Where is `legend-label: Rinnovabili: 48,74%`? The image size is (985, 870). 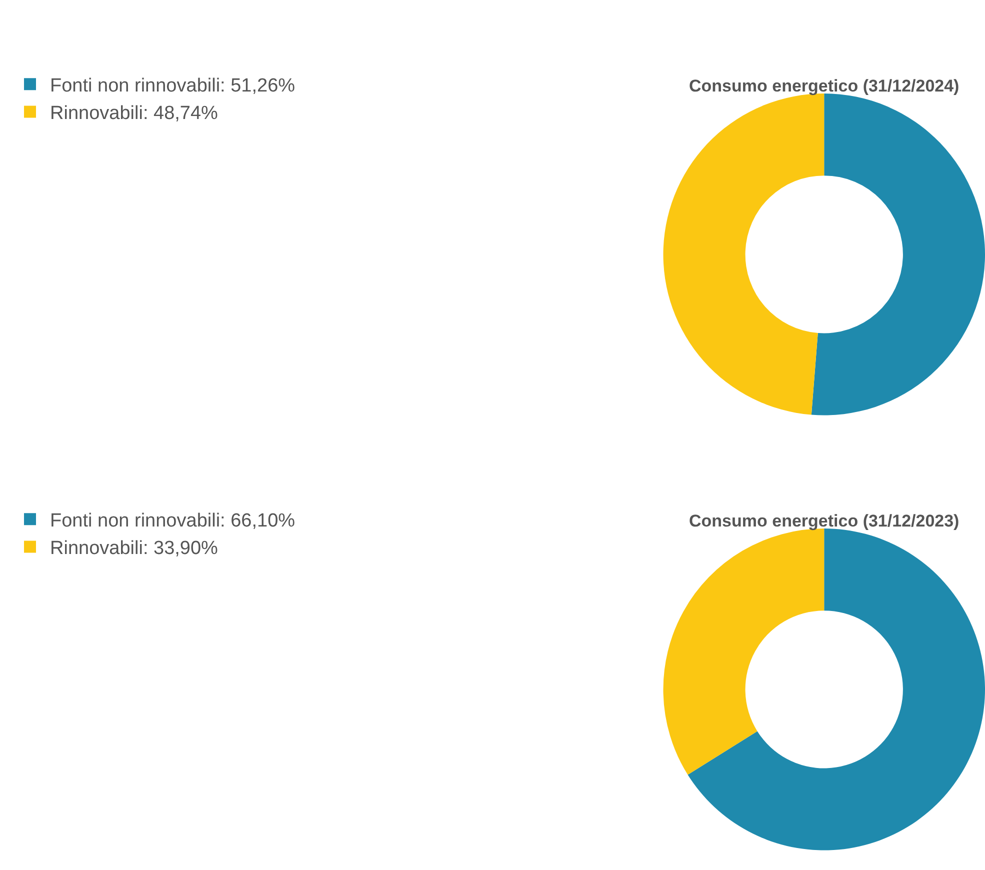 legend-label: Rinnovabili: 48,74% is located at coordinates (134, 113).